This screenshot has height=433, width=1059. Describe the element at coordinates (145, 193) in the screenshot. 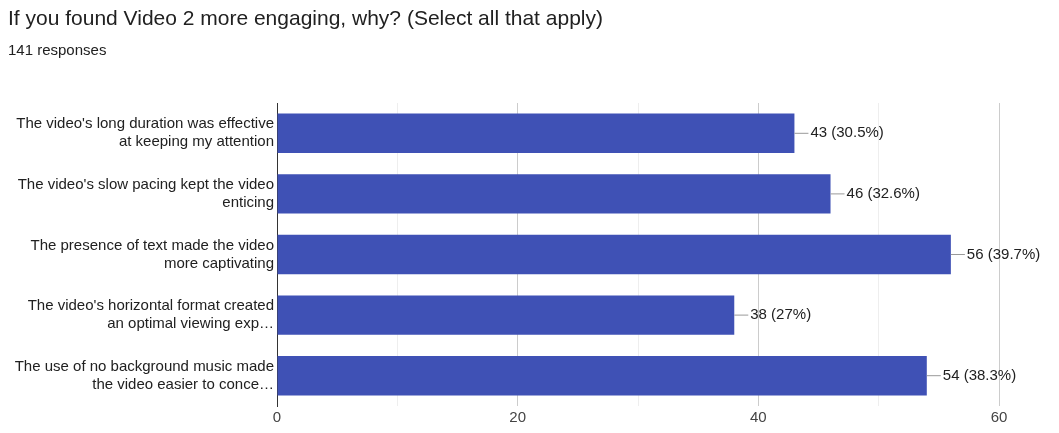

I see `y-tick-label: The video's slow pacing kept the video enticing` at that location.